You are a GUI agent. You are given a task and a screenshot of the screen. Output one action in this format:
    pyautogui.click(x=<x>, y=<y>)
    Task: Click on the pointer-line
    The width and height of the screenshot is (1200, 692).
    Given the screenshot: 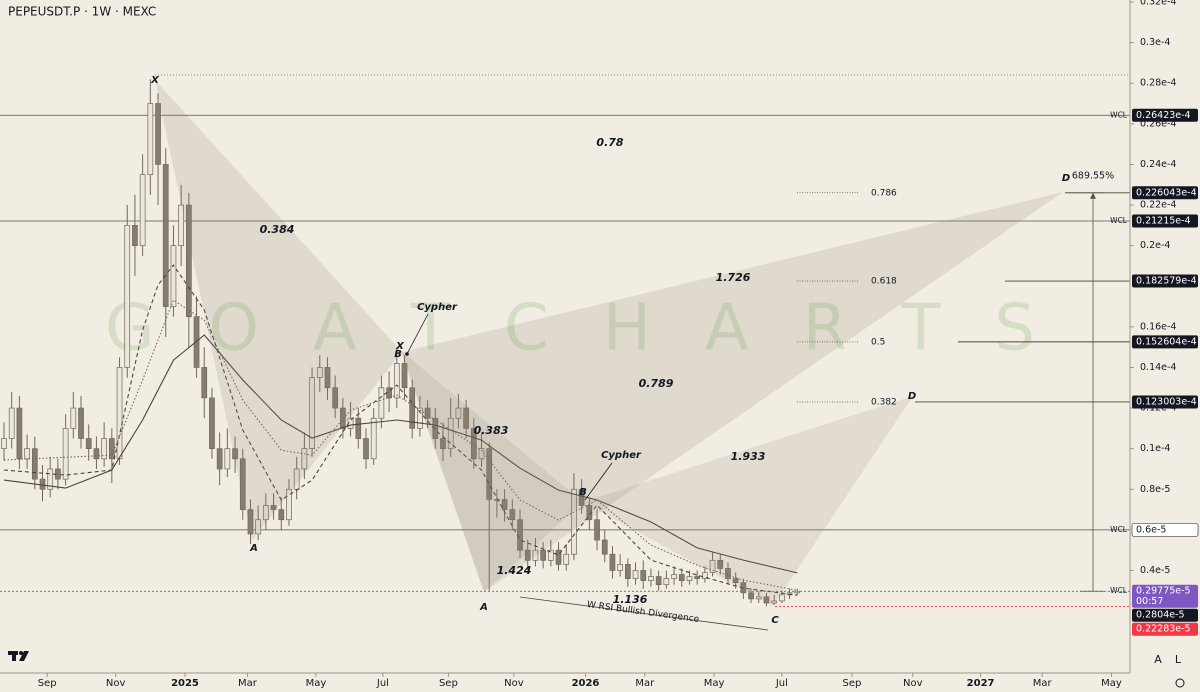 What is the action you would take?
    pyautogui.click(x=598, y=481)
    